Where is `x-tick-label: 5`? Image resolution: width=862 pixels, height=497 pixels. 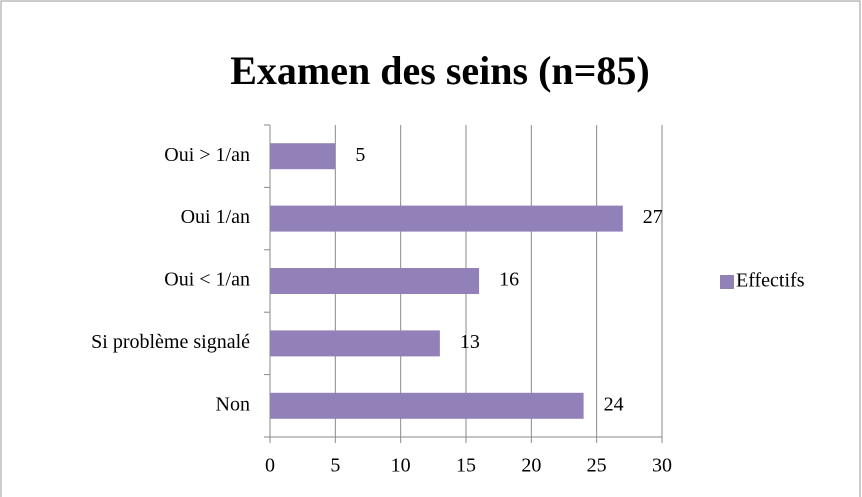
x-tick-label: 5 is located at coordinates (335, 466).